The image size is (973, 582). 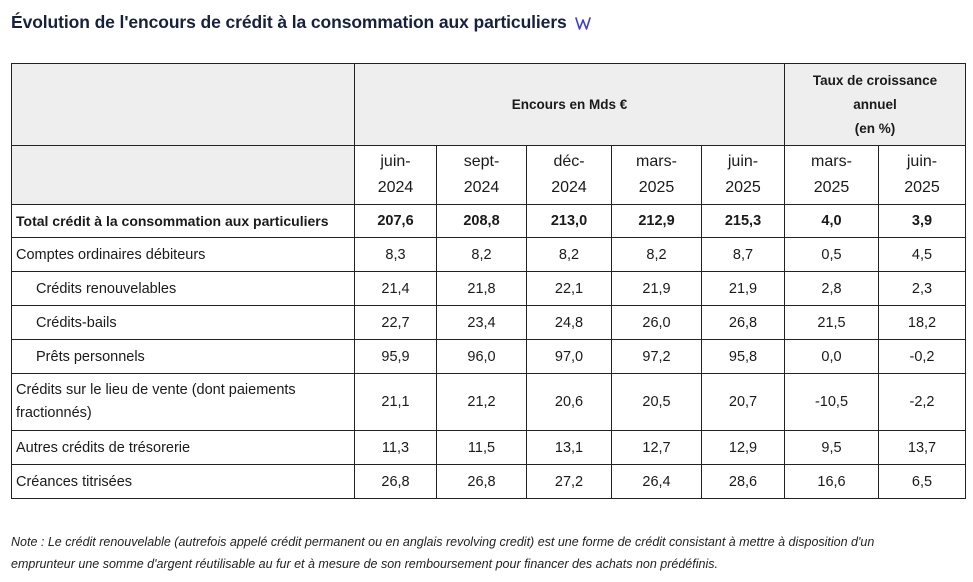 What do you see at coordinates (922, 221) in the screenshot?
I see `table-cell: 3,9` at bounding box center [922, 221].